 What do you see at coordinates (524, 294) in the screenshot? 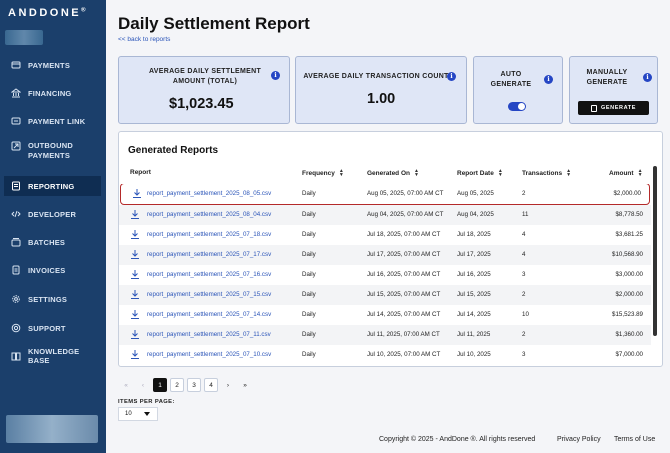
I see `transactions-cell: 2` at bounding box center [524, 294].